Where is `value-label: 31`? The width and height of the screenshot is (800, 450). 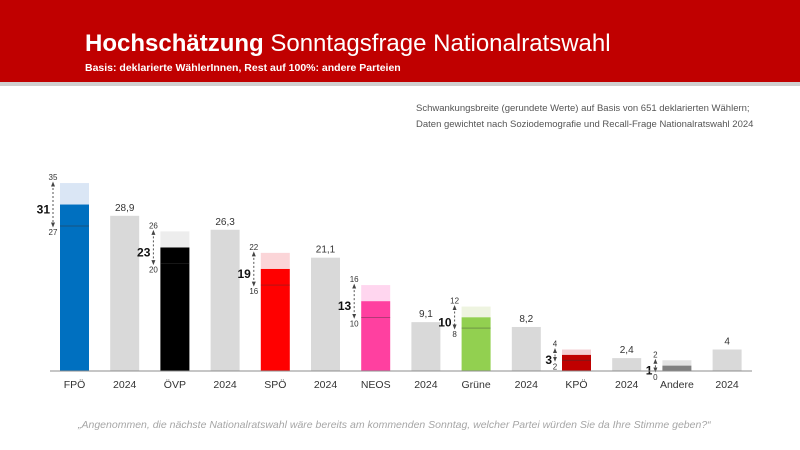
value-label: 31 is located at coordinates (44, 210).